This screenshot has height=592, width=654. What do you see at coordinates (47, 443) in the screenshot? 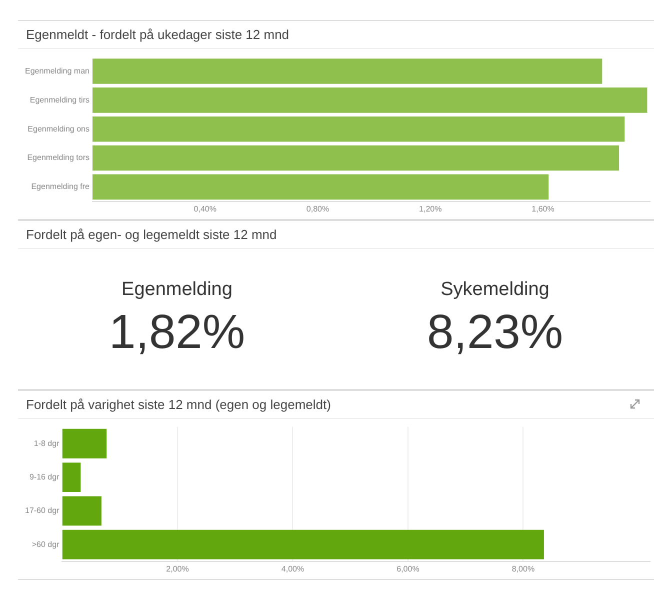
I see `y-tick-label: 1-8 dgr` at bounding box center [47, 443].